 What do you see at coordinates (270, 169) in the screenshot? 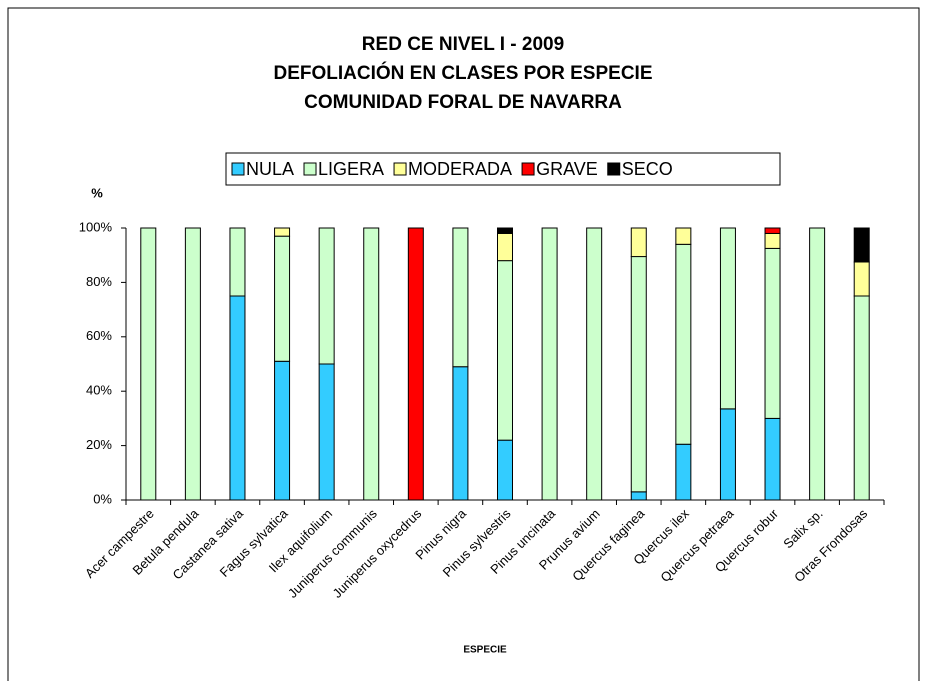
I see `legend-label: NULA` at bounding box center [270, 169].